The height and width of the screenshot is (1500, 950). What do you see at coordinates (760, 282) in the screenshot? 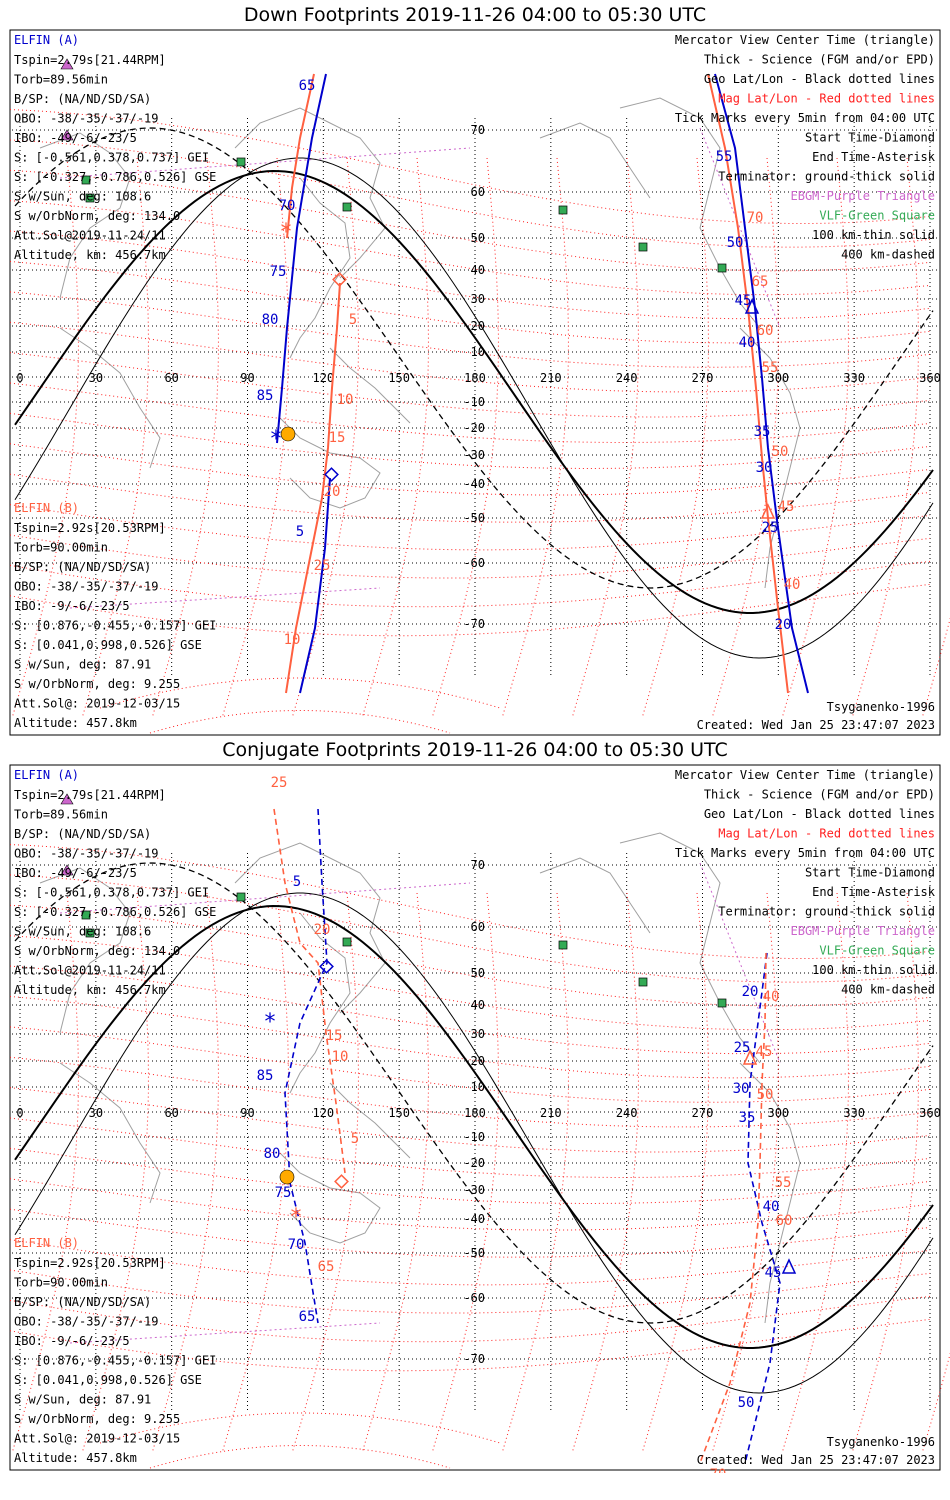
I see `elfin-b-tick-label: 65` at bounding box center [760, 282].